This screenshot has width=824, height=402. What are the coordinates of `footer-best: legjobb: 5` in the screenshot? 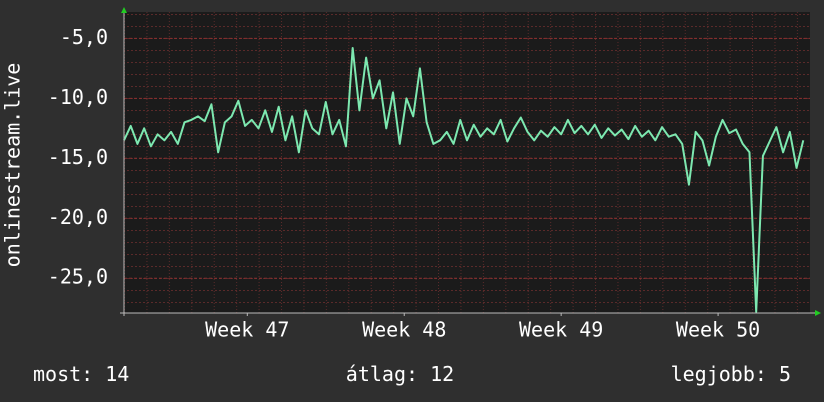 It's located at (731, 374).